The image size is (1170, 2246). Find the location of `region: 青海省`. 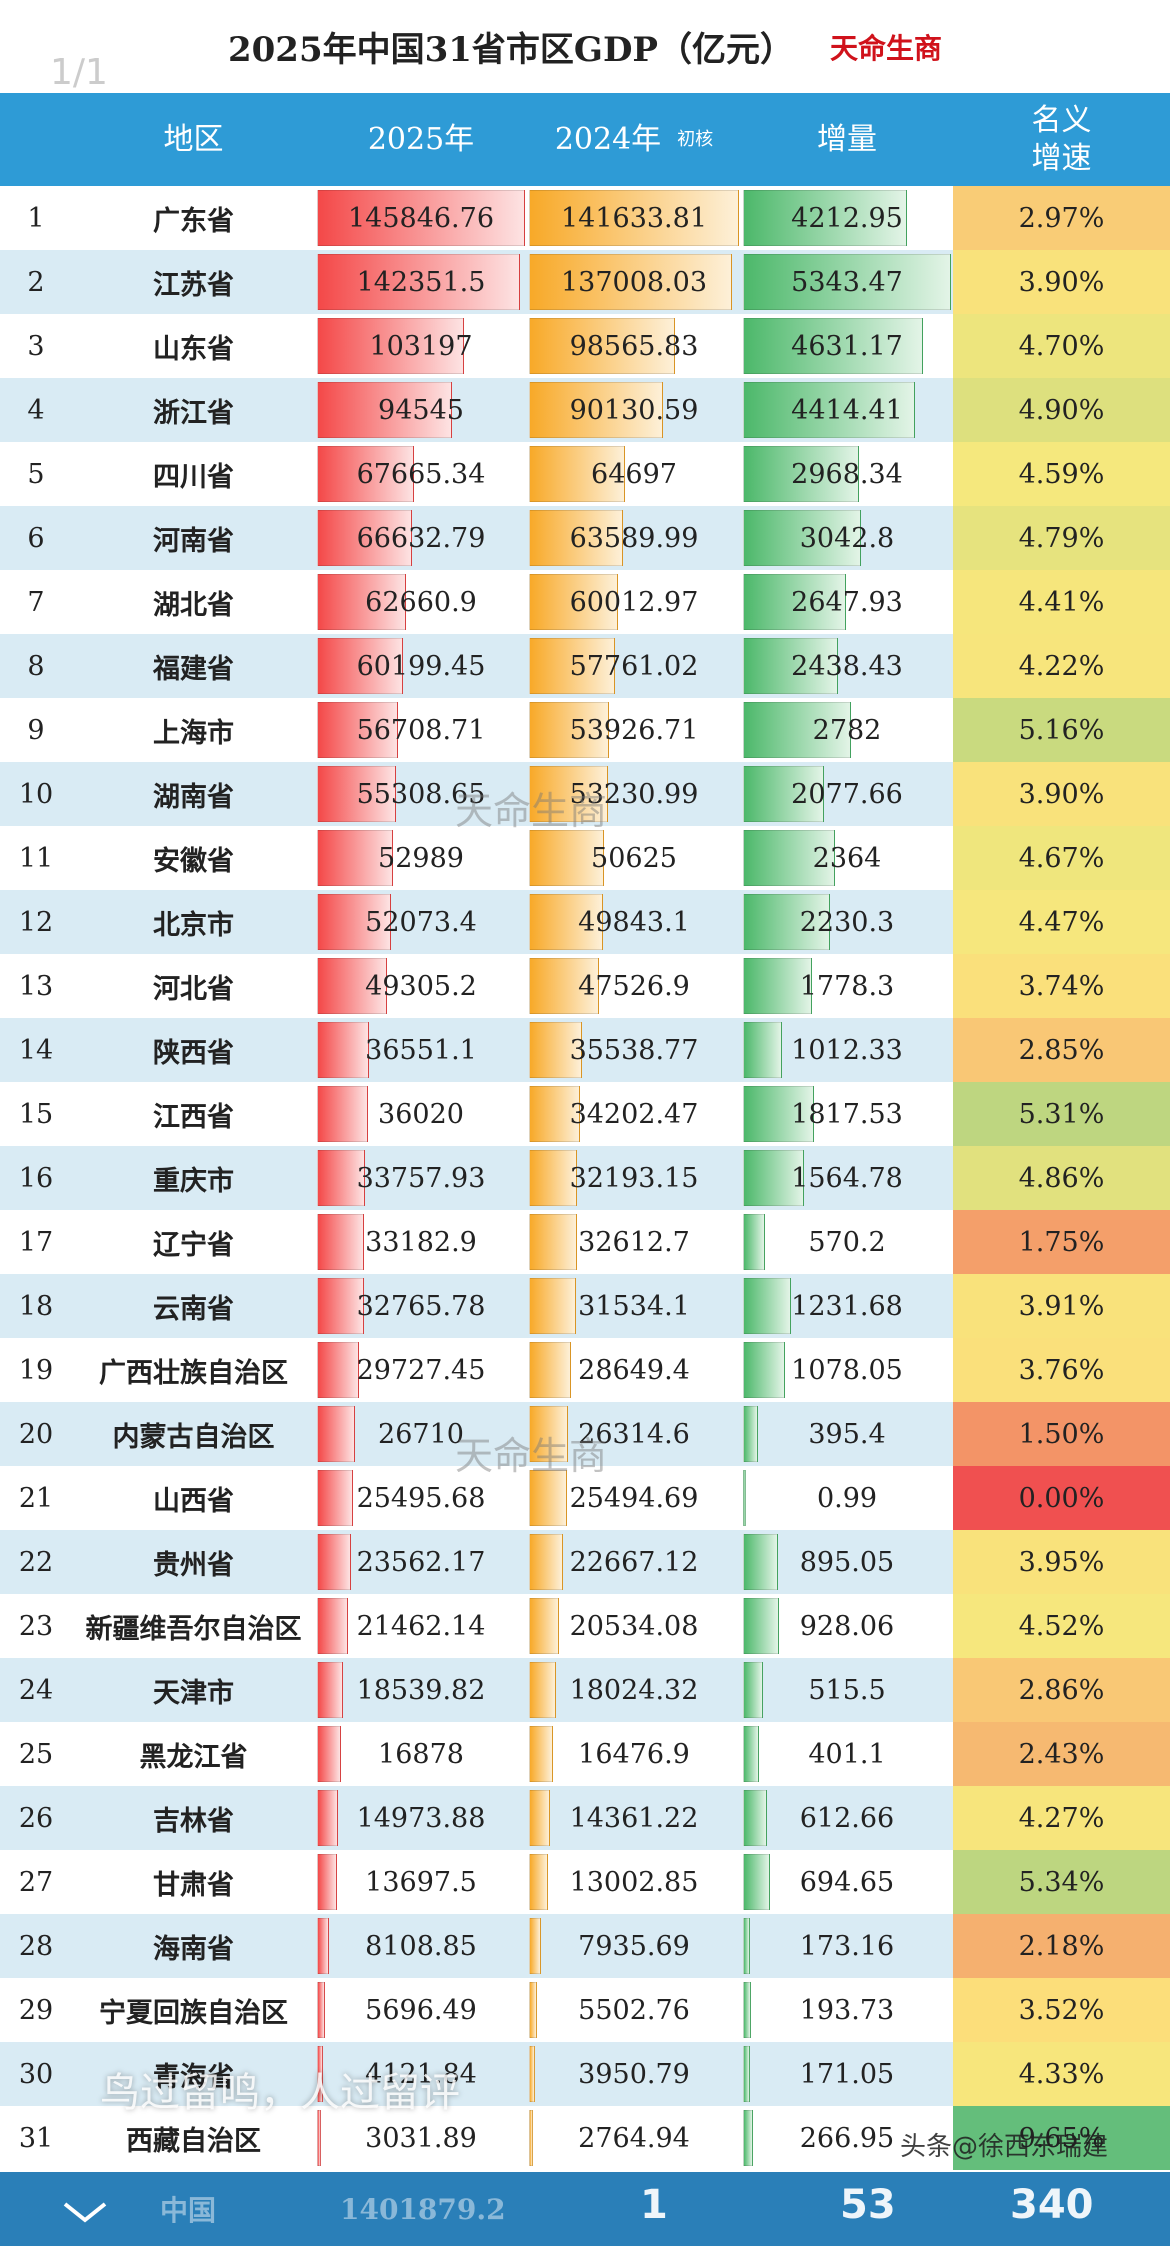

region: 青海省 is located at coordinates (193, 2077).